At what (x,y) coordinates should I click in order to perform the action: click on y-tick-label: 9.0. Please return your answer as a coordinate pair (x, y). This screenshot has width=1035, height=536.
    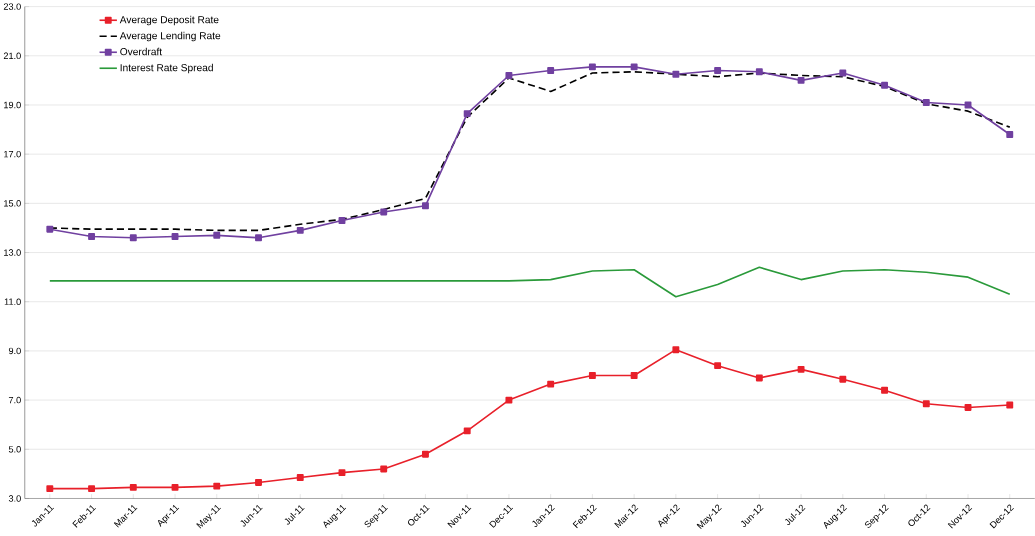
    Looking at the image, I should click on (14, 351).